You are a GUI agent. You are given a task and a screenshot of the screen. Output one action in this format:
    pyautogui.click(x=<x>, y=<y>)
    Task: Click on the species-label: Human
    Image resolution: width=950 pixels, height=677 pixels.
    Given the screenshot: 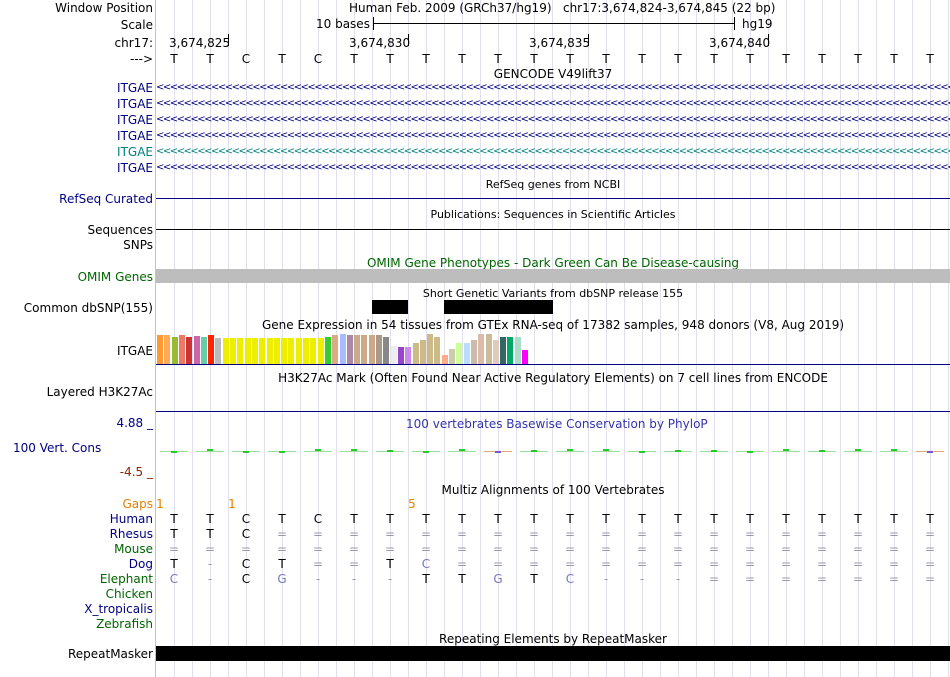 What is the action you would take?
    pyautogui.click(x=131, y=519)
    